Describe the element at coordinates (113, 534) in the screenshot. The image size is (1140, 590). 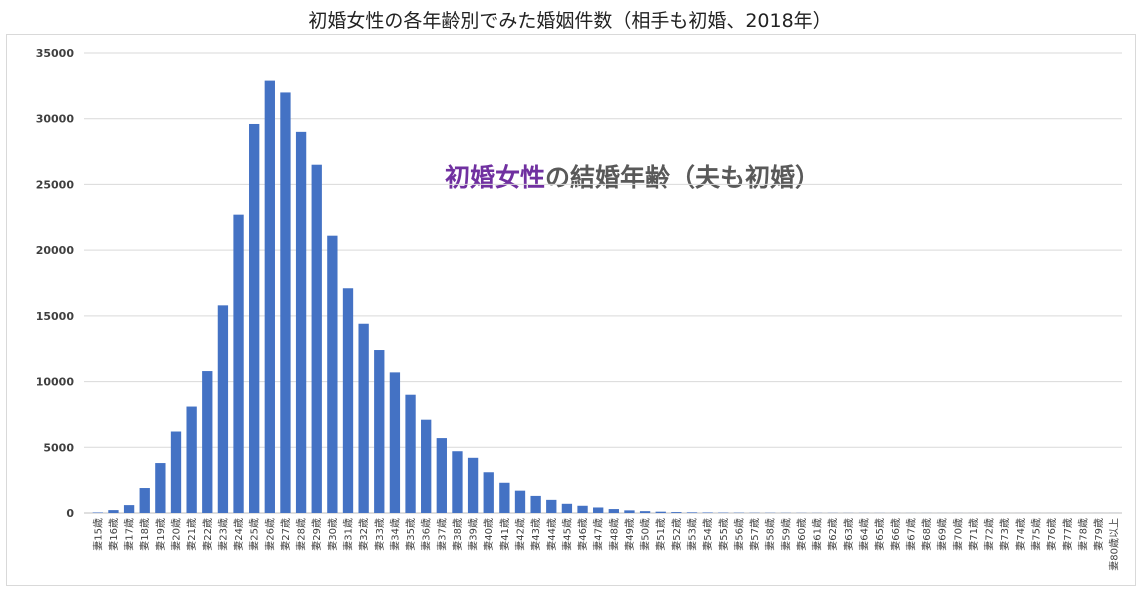
I see `x-tick-label: 妻16歳` at that location.